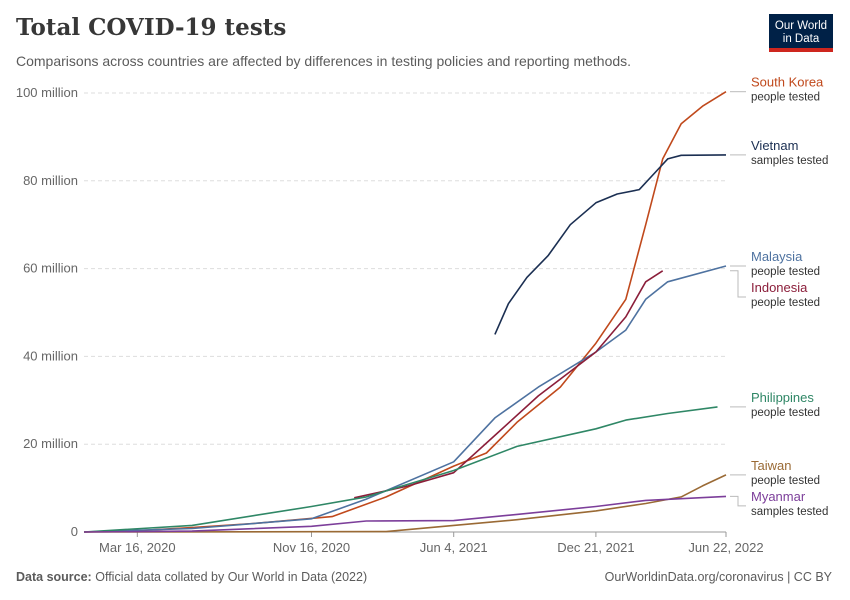  Describe the element at coordinates (718, 577) in the screenshot. I see `footer-link: OurWorldinData.org/coronavirus | CC BY` at that location.